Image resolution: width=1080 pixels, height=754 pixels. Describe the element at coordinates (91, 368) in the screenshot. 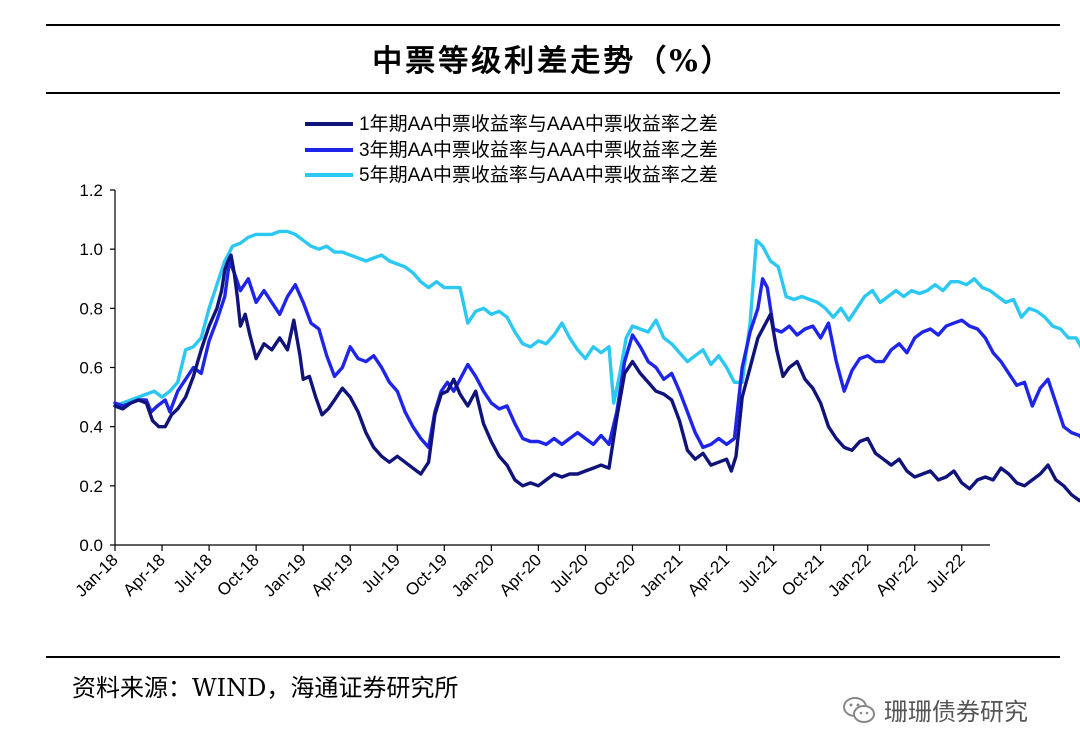

I see `y-tick-label: 0.6` at that location.